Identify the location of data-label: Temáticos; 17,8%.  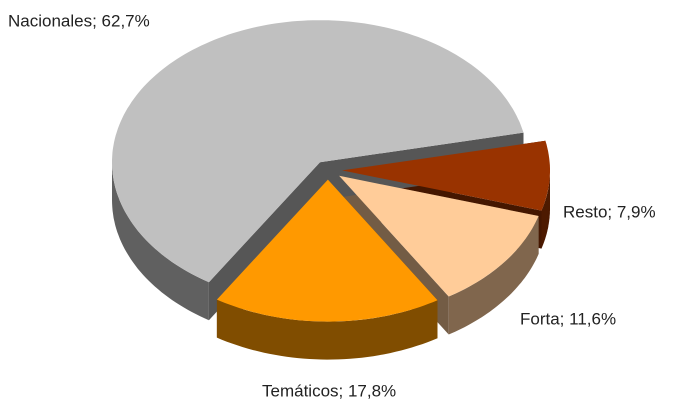
(329, 390).